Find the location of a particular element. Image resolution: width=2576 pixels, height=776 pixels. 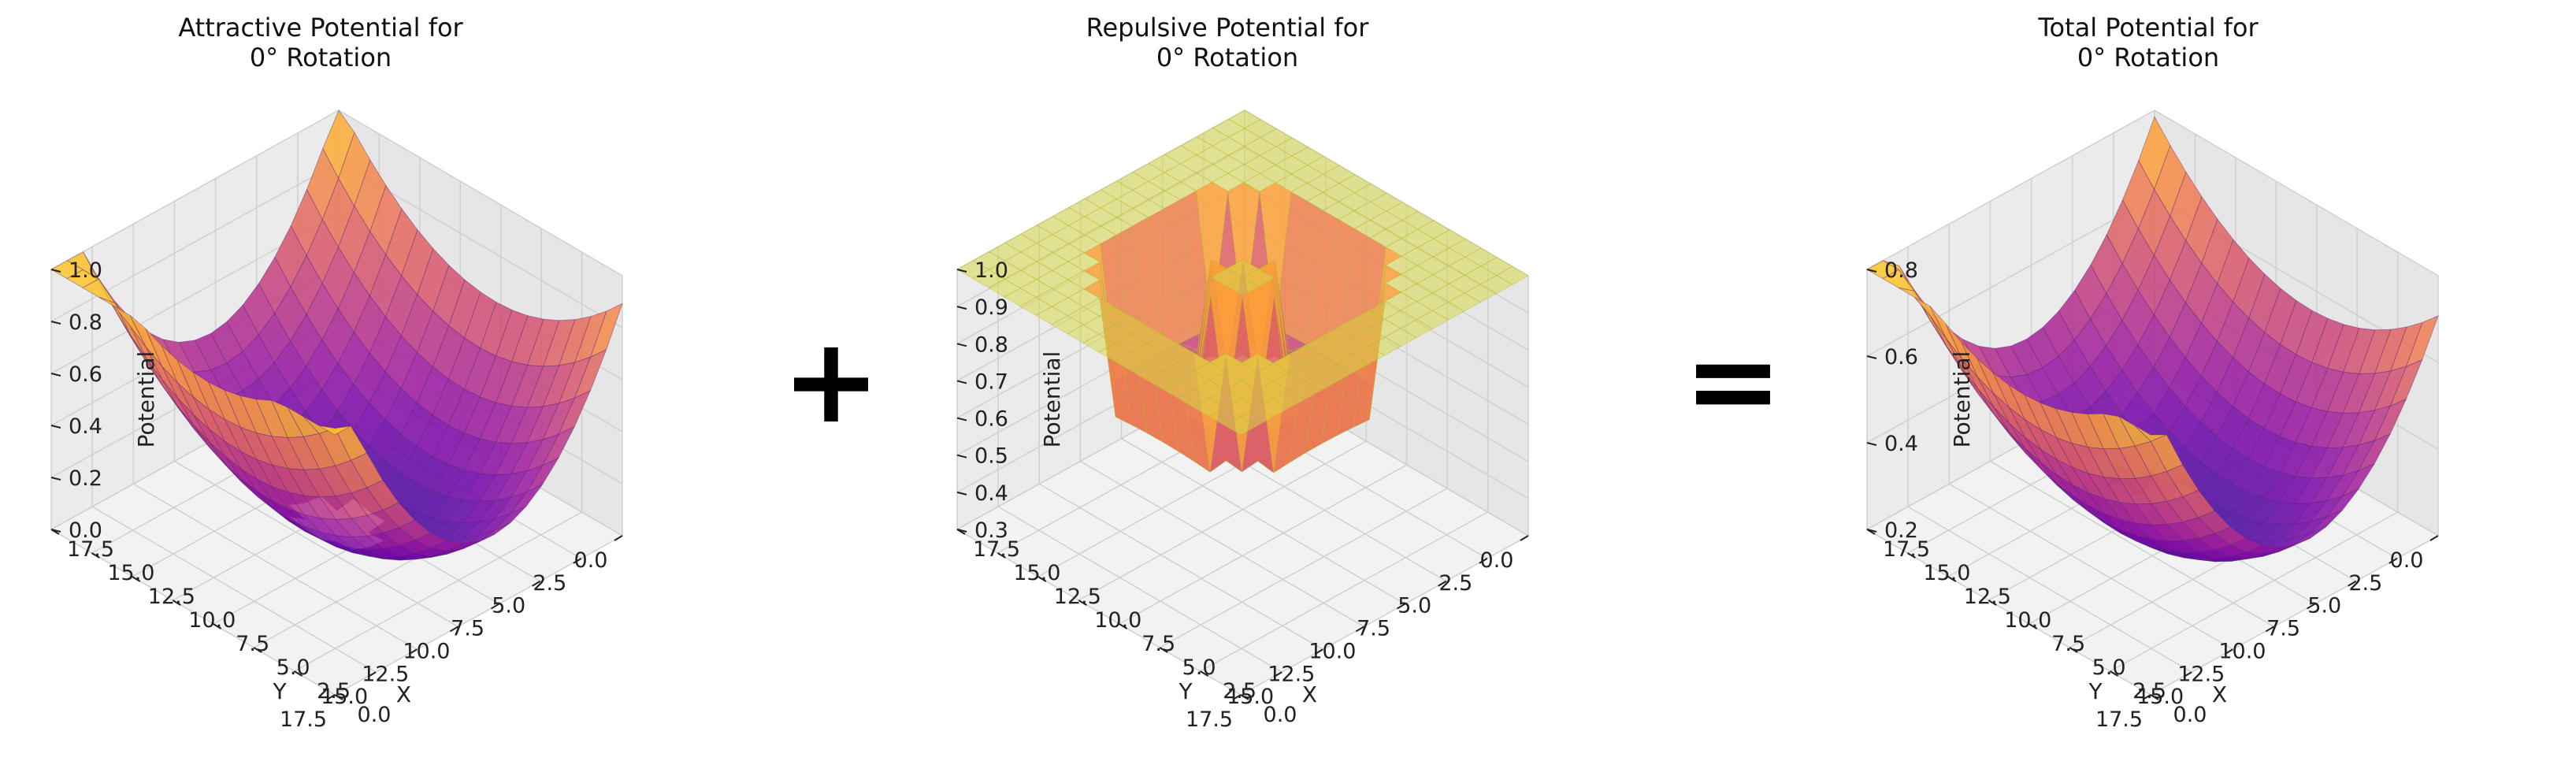

z-tick-label: 0.5 is located at coordinates (991, 456).